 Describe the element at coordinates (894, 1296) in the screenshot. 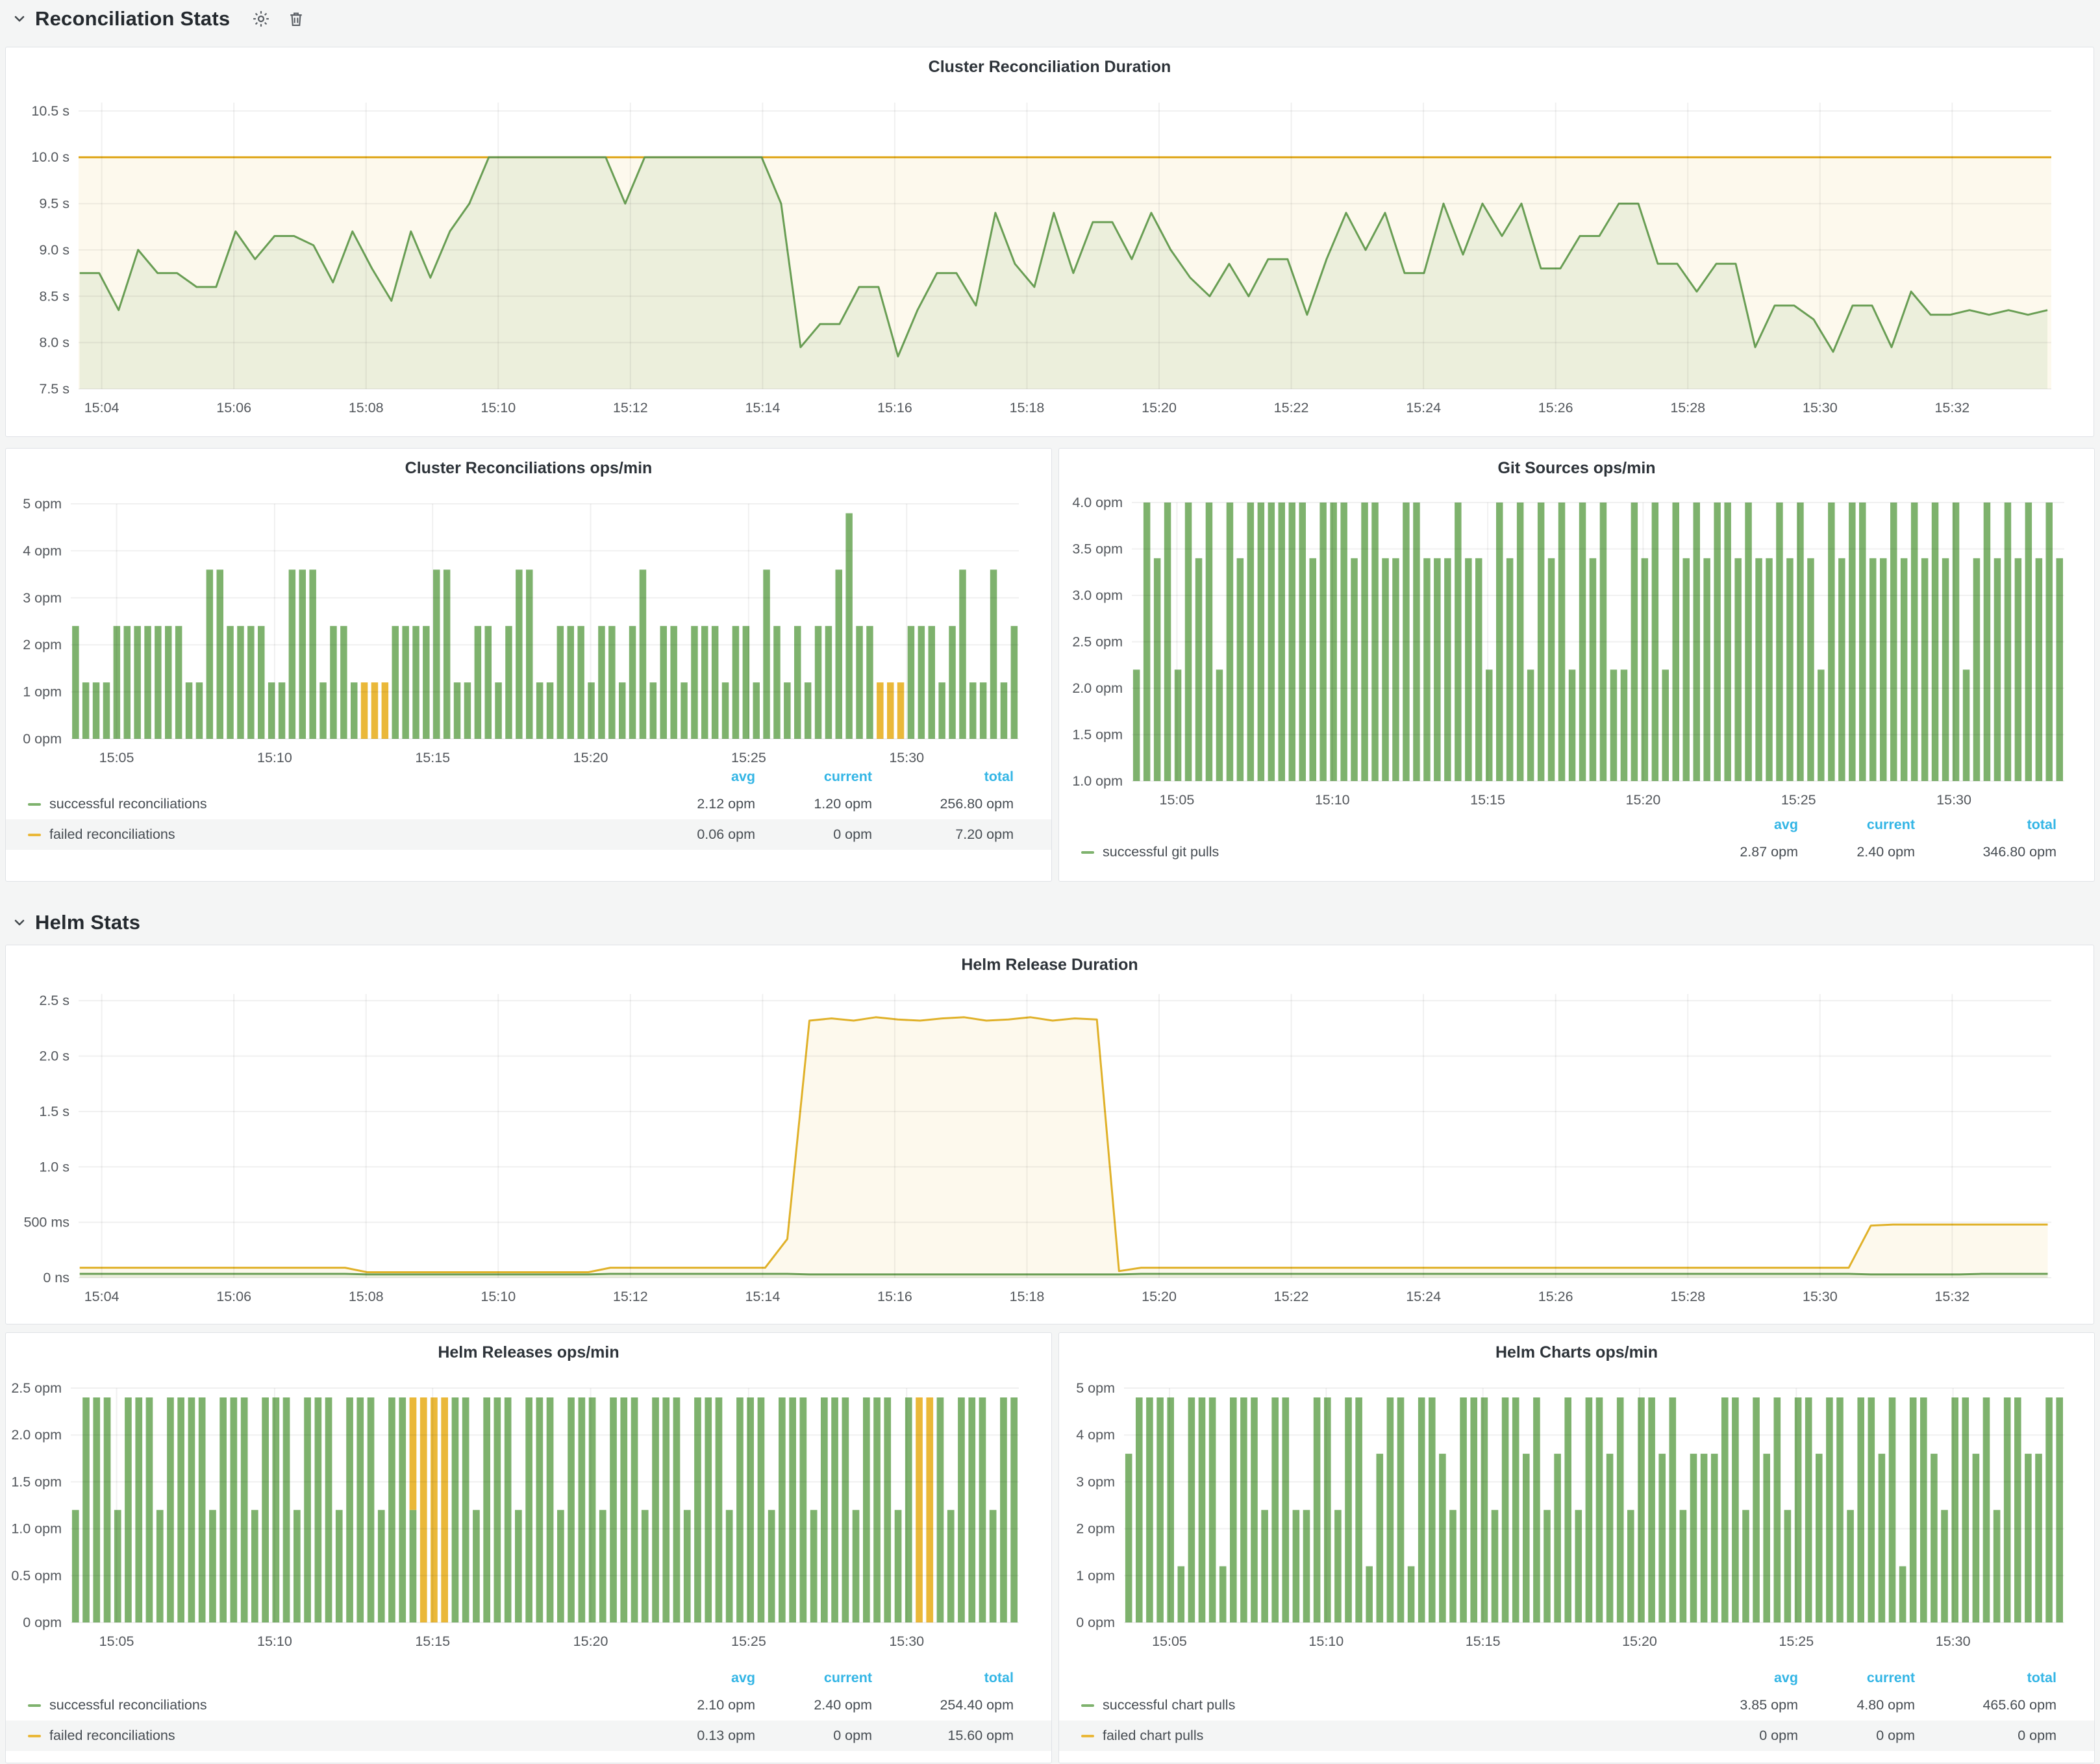

I see `svg-text: 15:16` at that location.